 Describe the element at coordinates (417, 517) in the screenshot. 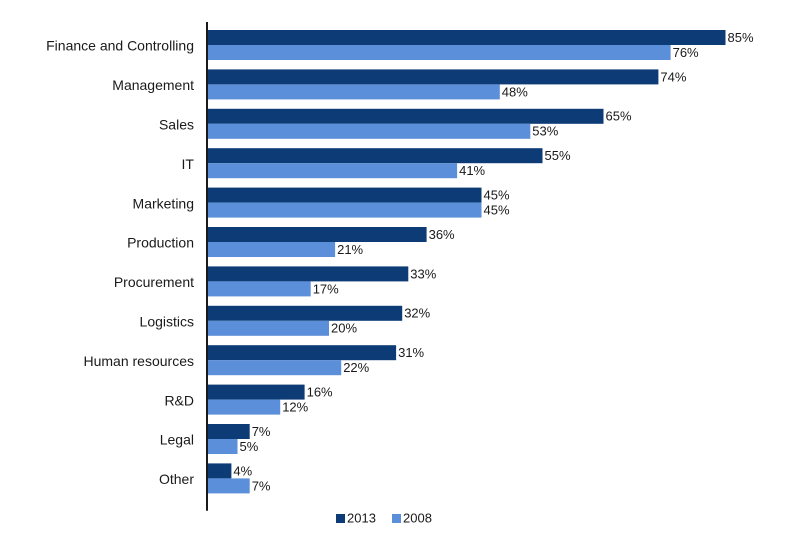

I see `legend-label-2008: 2008` at that location.